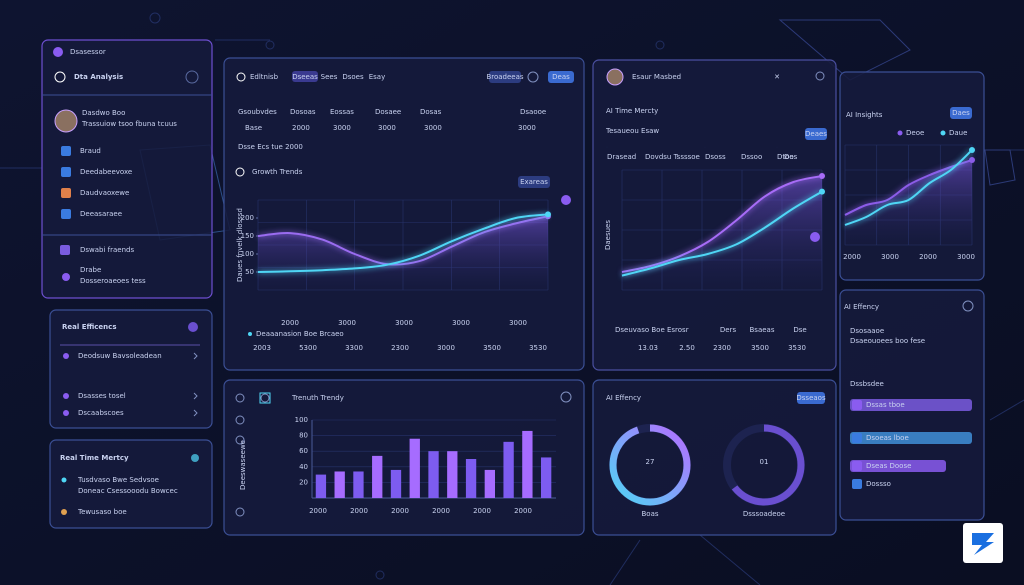 The height and width of the screenshot is (585, 1024). I want to click on area, so click(908, 202).